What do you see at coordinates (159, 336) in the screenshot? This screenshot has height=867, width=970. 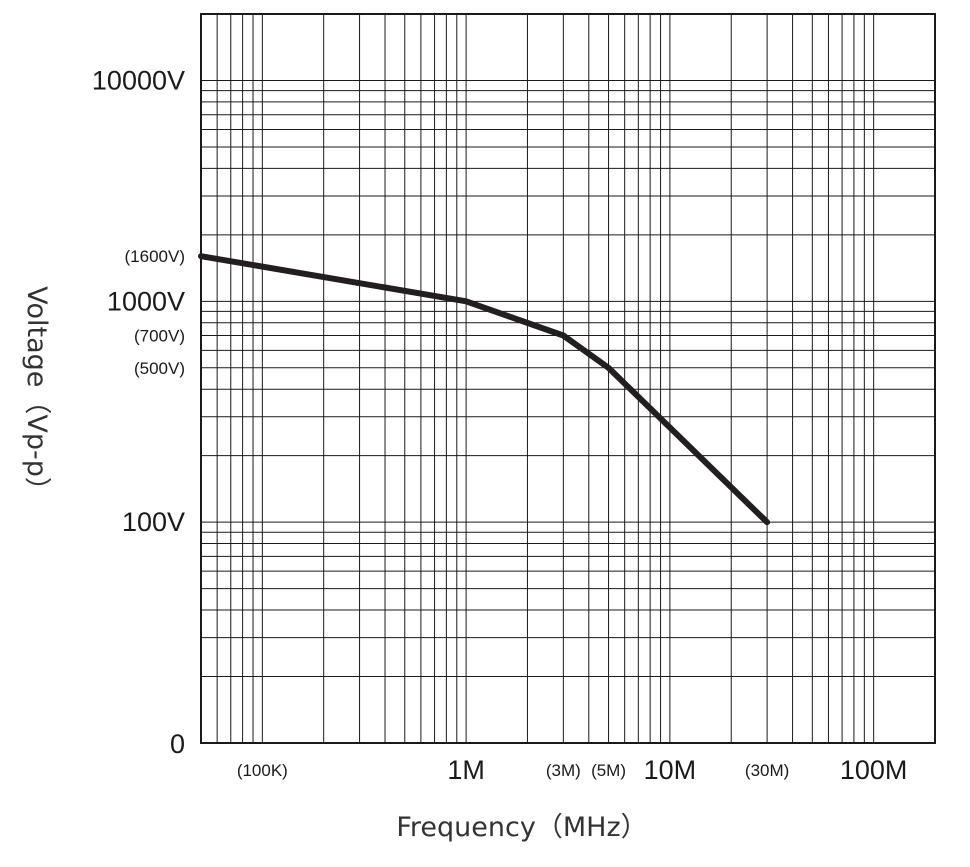 I see `y-tick-label: (700V)` at bounding box center [159, 336].